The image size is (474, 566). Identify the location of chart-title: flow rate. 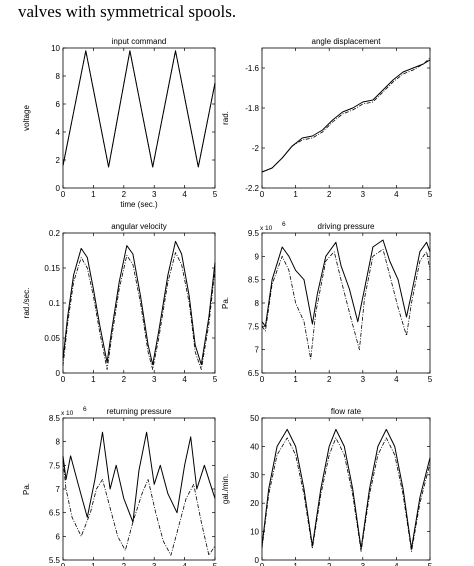
(346, 411).